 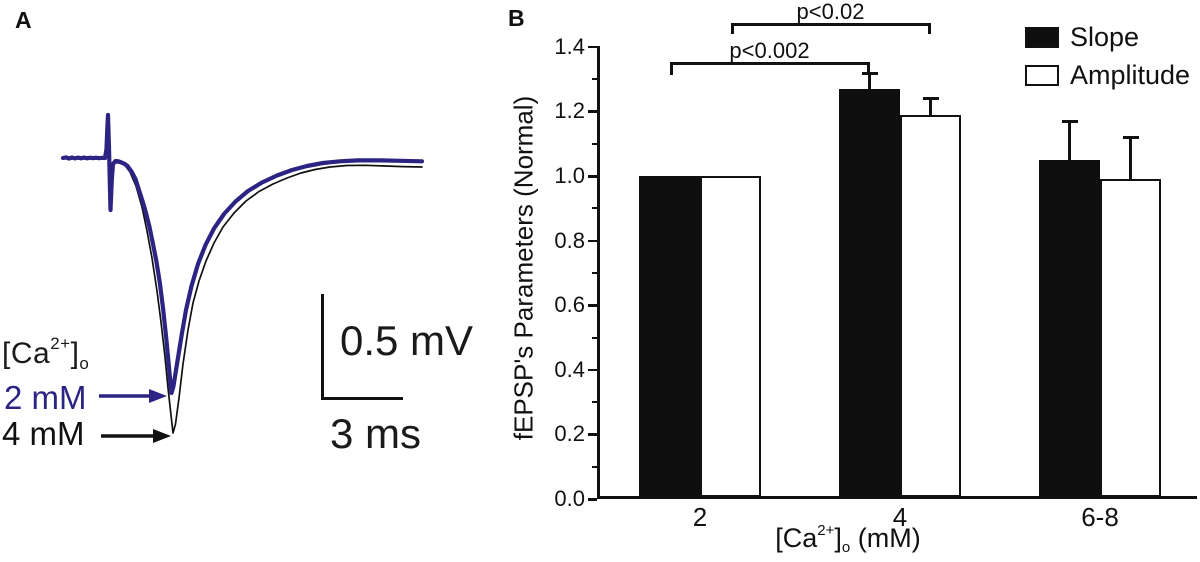 I want to click on y-tick-label: 0.2, so click(x=569, y=434).